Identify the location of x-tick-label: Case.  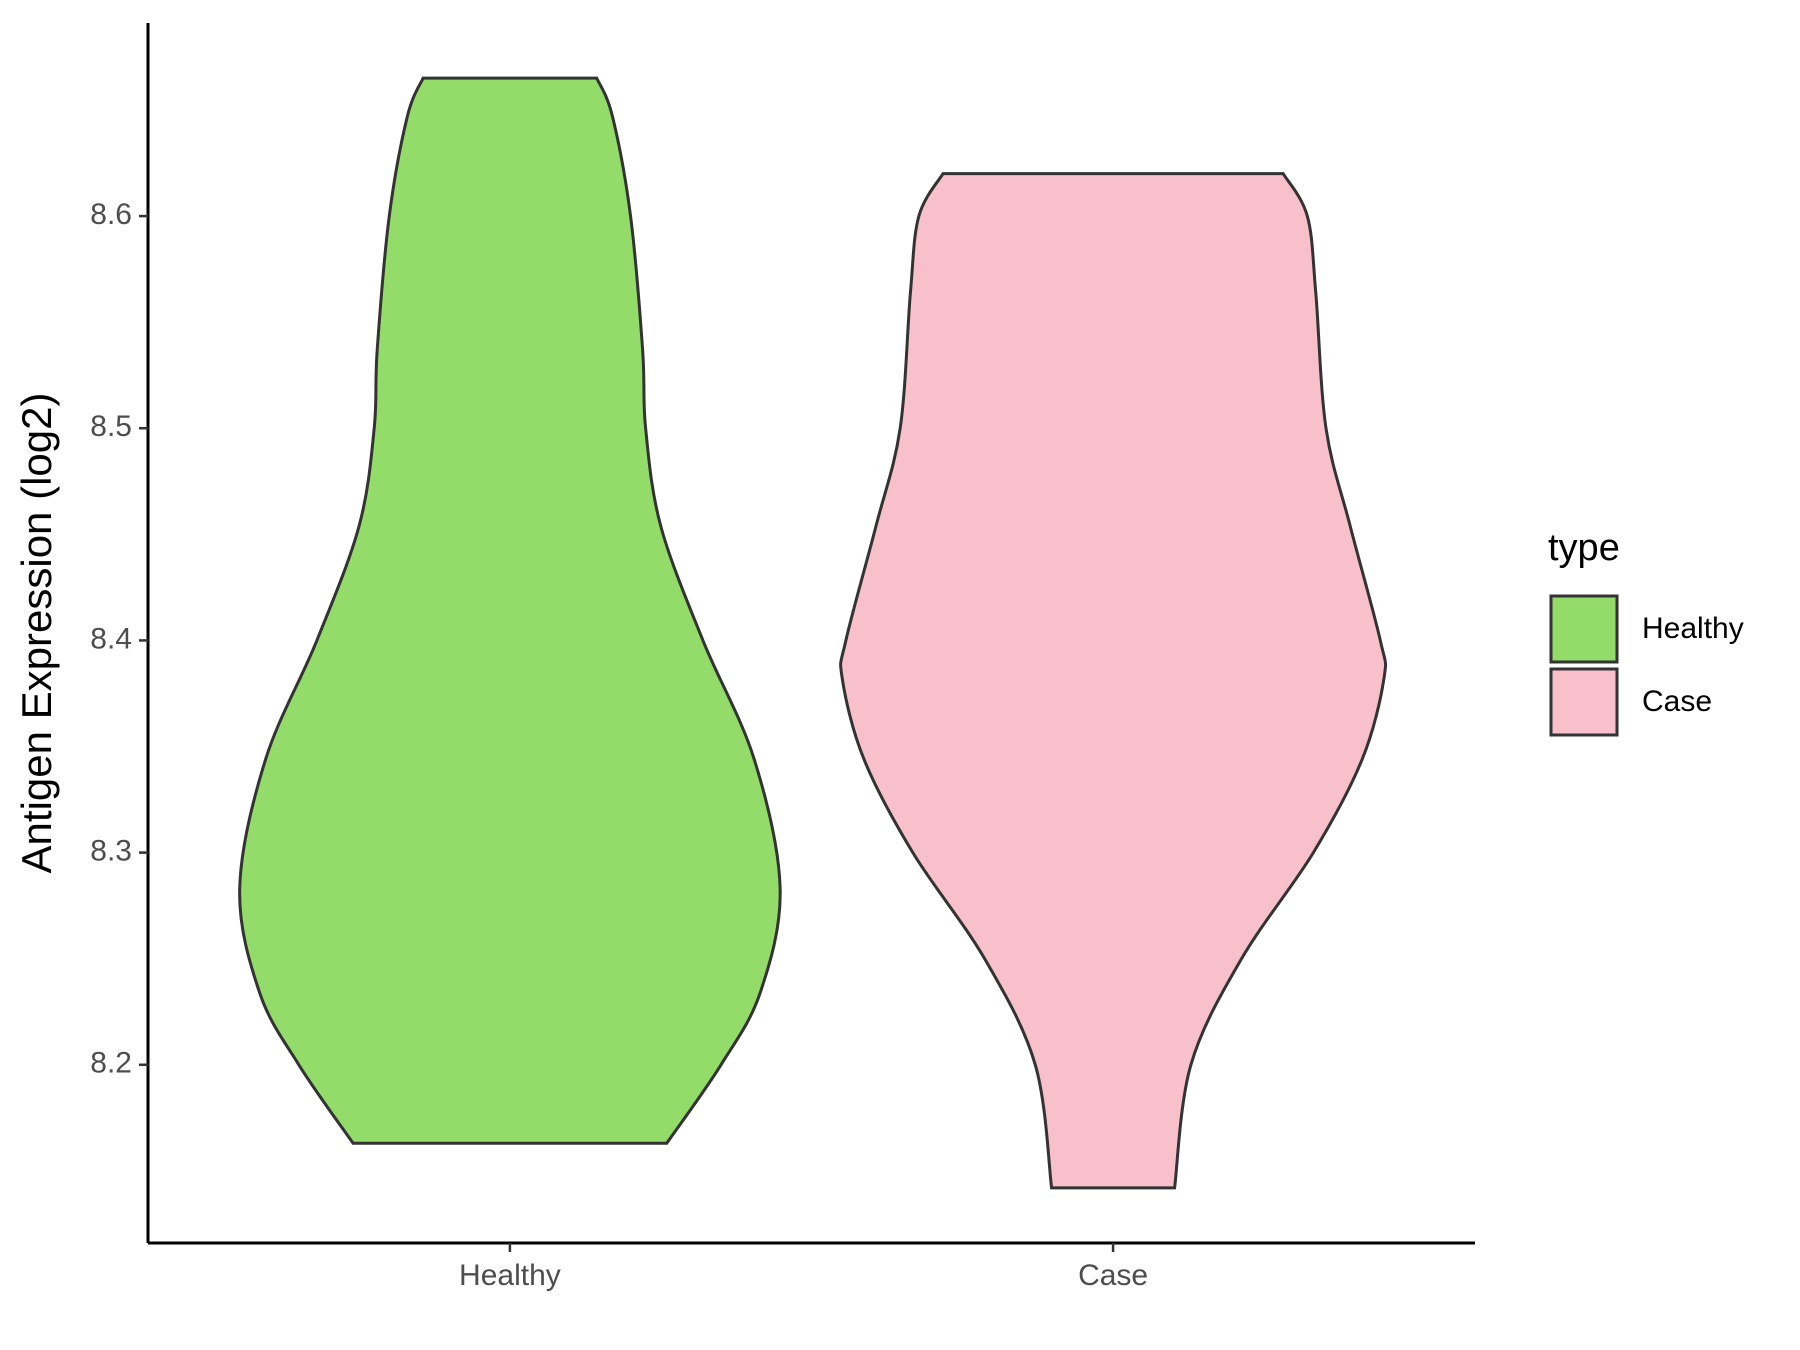
(1113, 1275).